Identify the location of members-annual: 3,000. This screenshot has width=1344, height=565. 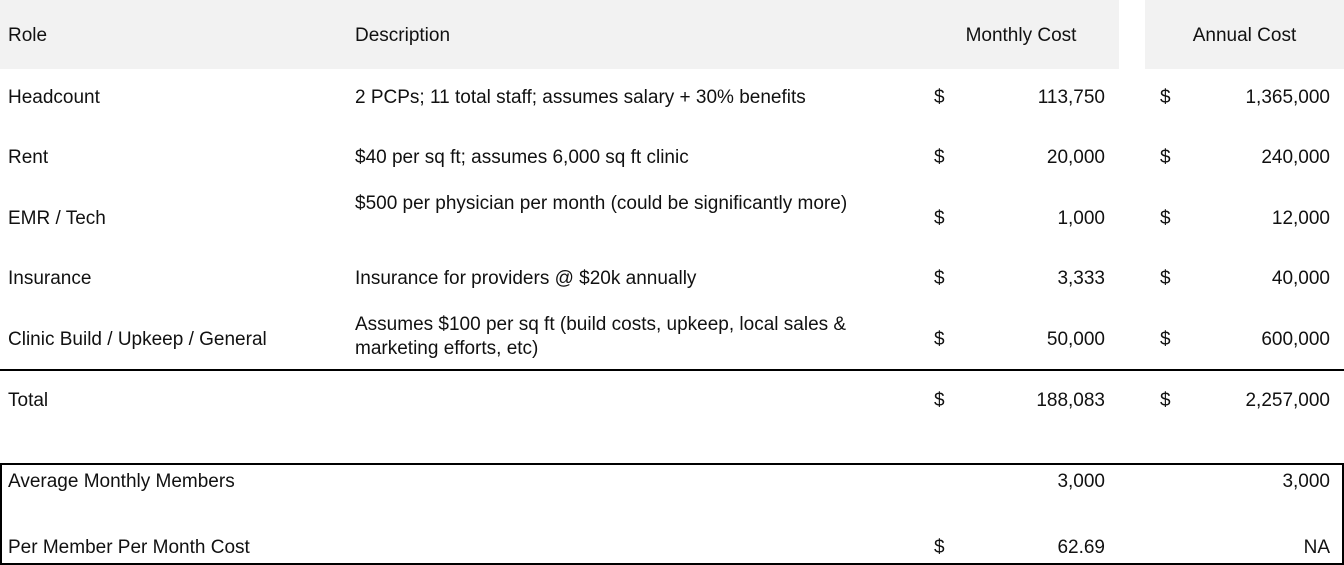
(1306, 481).